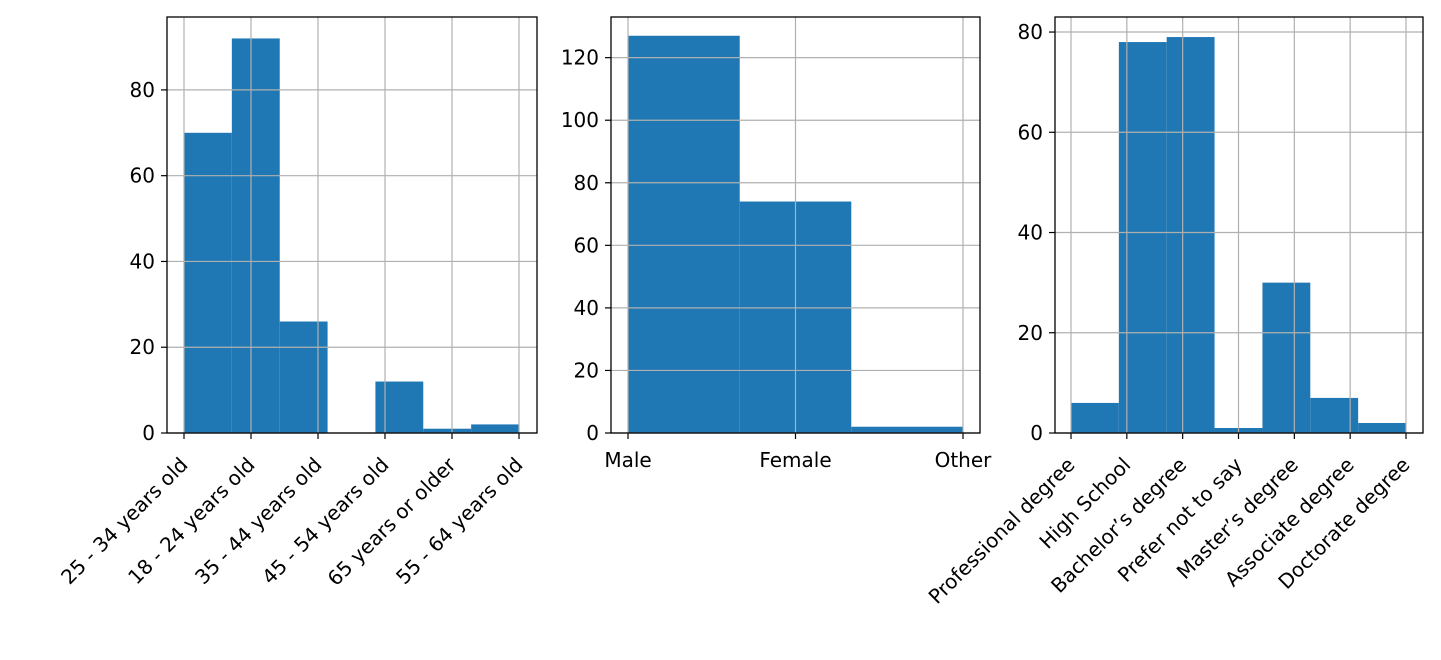 The height and width of the screenshot is (660, 1441). What do you see at coordinates (627, 460) in the screenshot?
I see `x-tick-label: Male` at bounding box center [627, 460].